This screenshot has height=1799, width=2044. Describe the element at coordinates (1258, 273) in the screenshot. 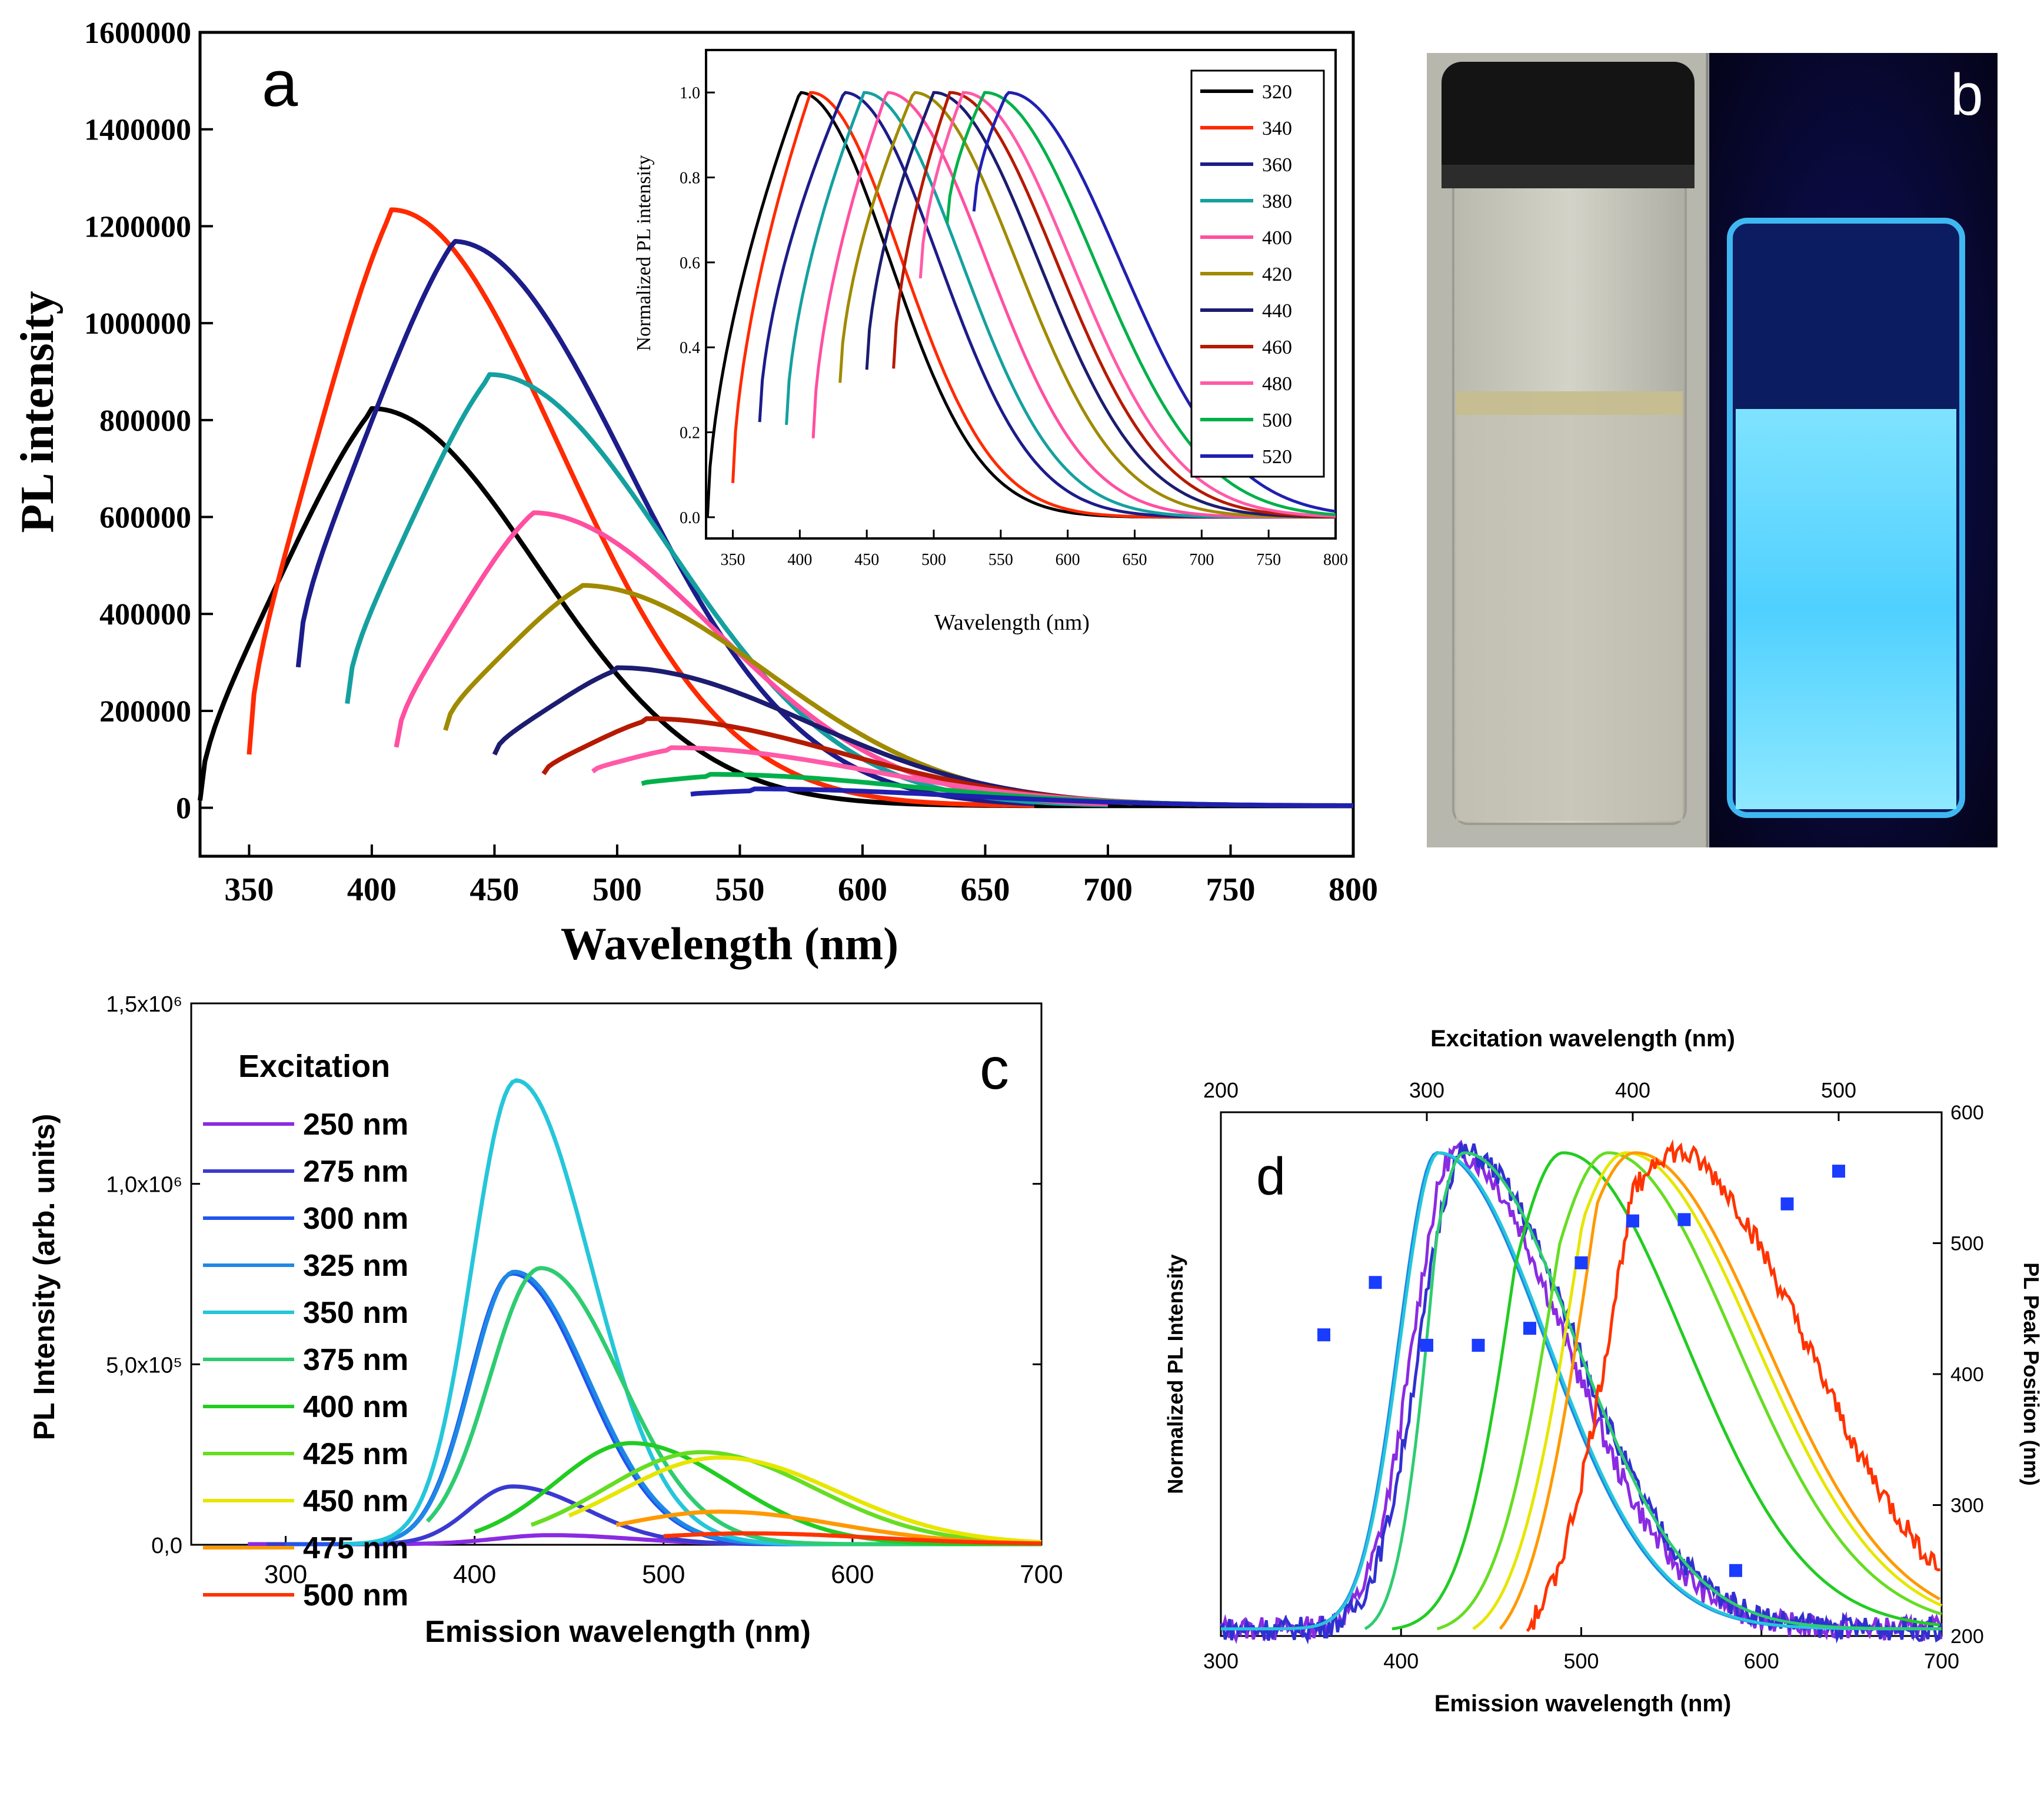

I see `inset-legend: 320 340 360 380 400 420 440 460 480 500 520` at that location.